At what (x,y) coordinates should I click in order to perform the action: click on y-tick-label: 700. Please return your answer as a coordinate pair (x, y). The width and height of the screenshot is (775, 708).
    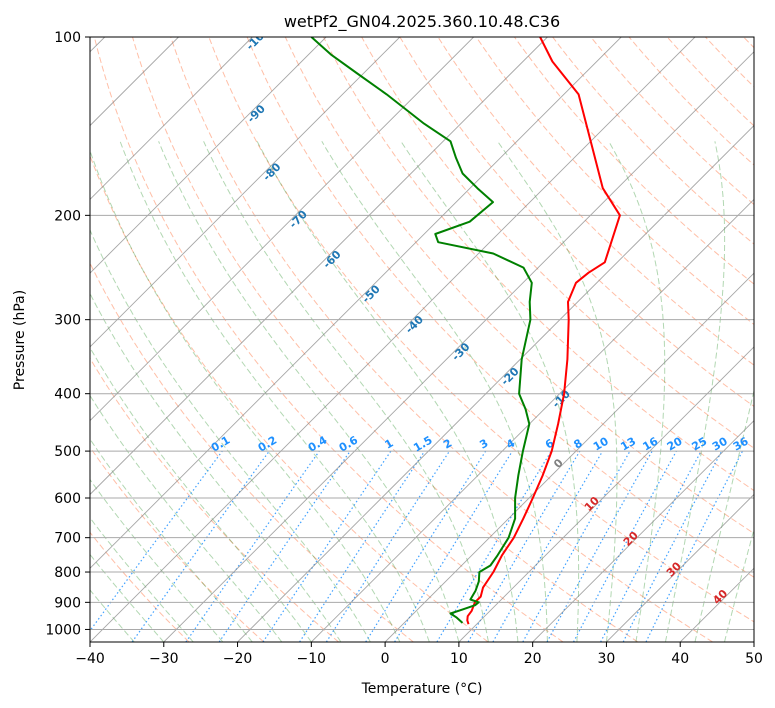
    Looking at the image, I should click on (67, 539).